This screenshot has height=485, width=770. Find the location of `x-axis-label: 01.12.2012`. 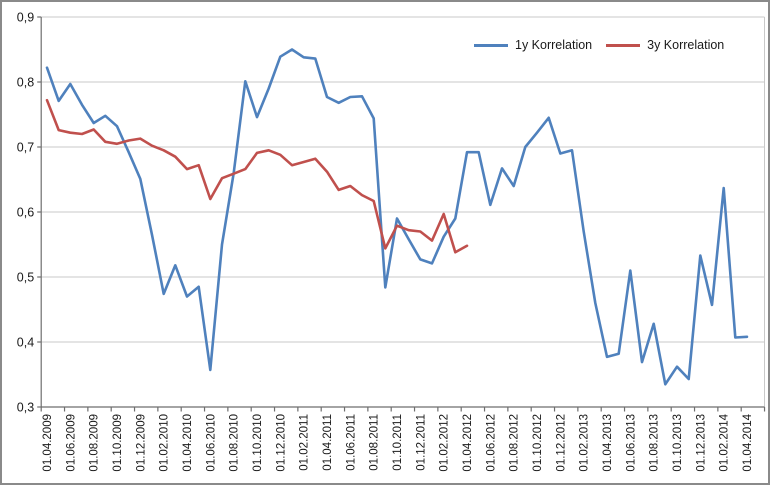

x-axis-label: 01.12.2012 is located at coordinates (561, 443).